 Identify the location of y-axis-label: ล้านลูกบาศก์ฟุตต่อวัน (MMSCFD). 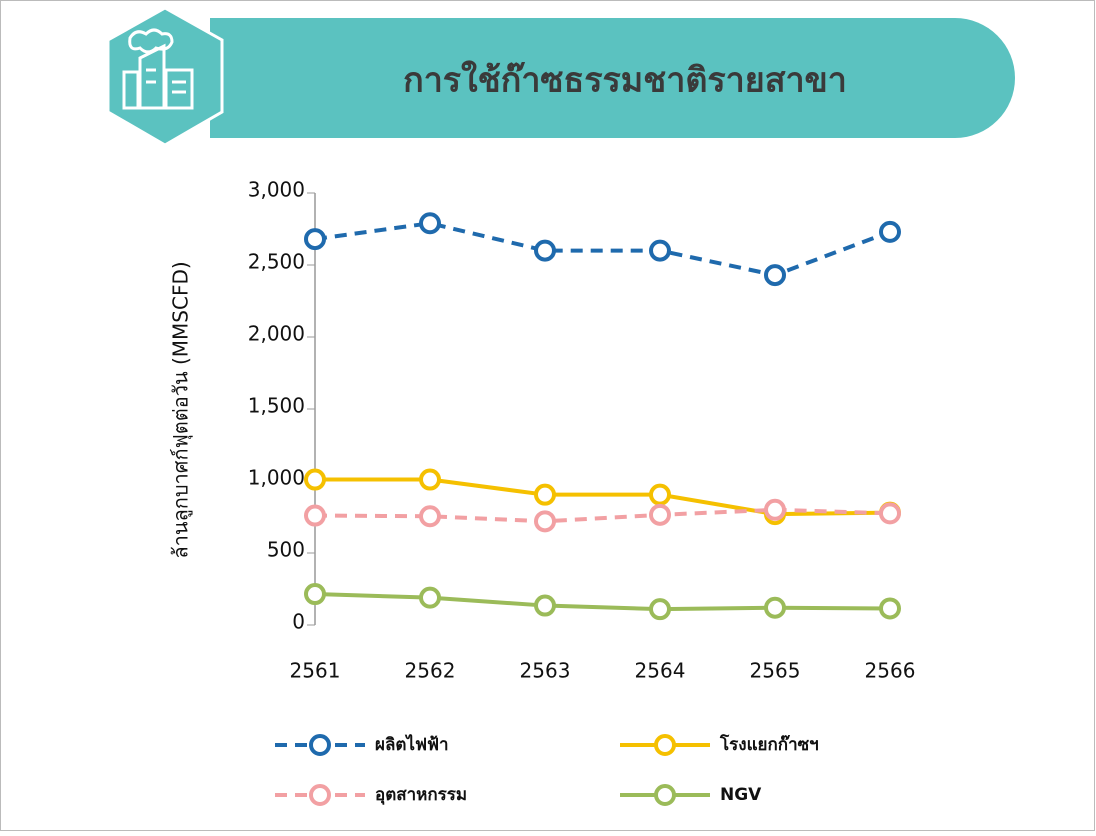
(181, 409).